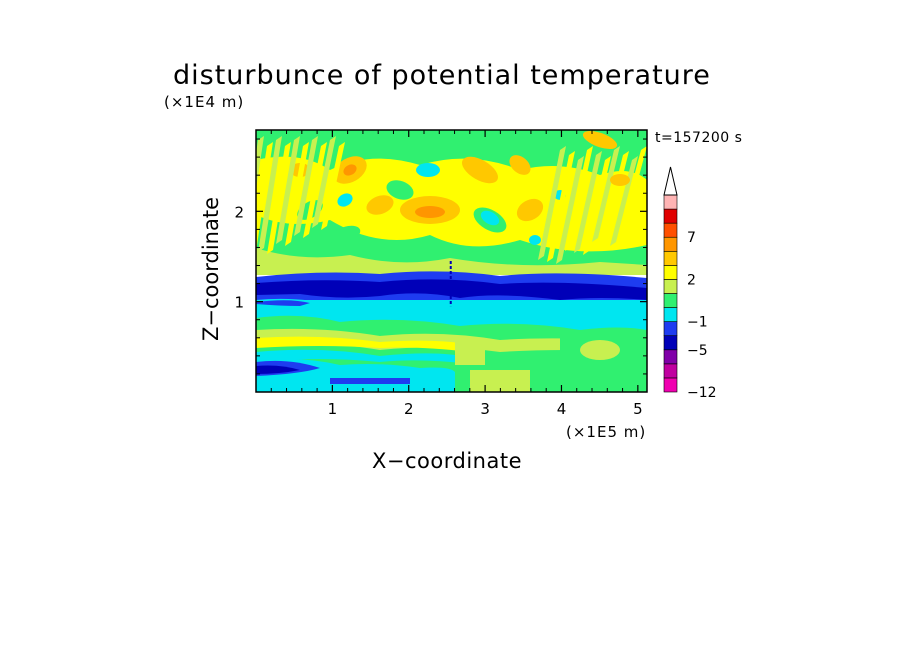 The height and width of the screenshot is (654, 904). Describe the element at coordinates (293, 385) in the screenshot. I see `field-surface-cyan-bottom` at that location.